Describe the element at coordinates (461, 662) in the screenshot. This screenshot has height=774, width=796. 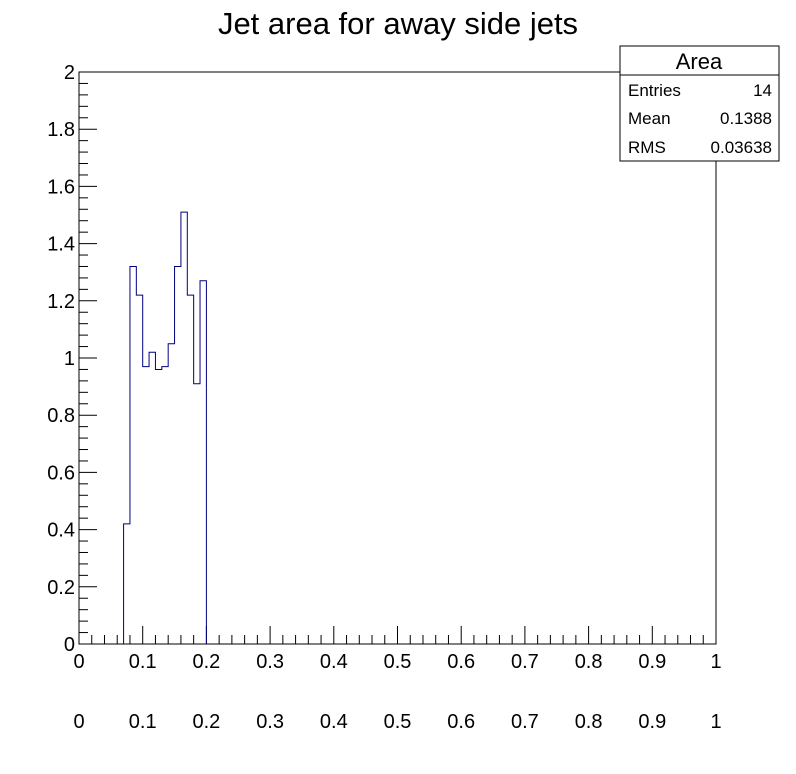
I see `x-tick-label: 0.6` at that location.